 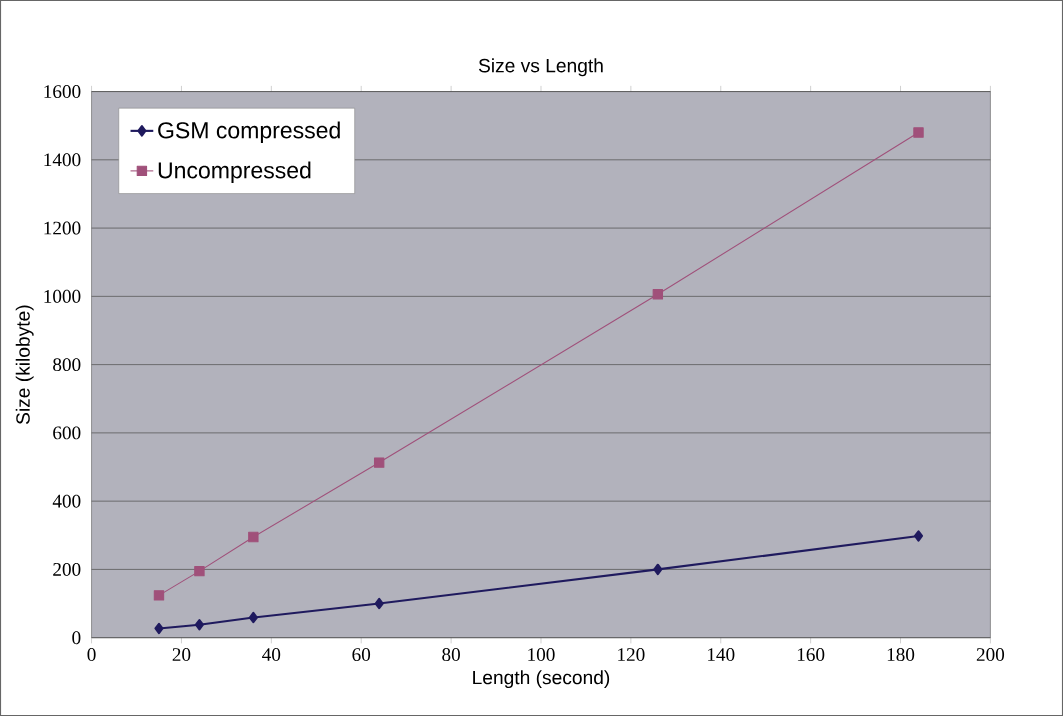 I want to click on x-tick-label: 140, so click(x=721, y=655).